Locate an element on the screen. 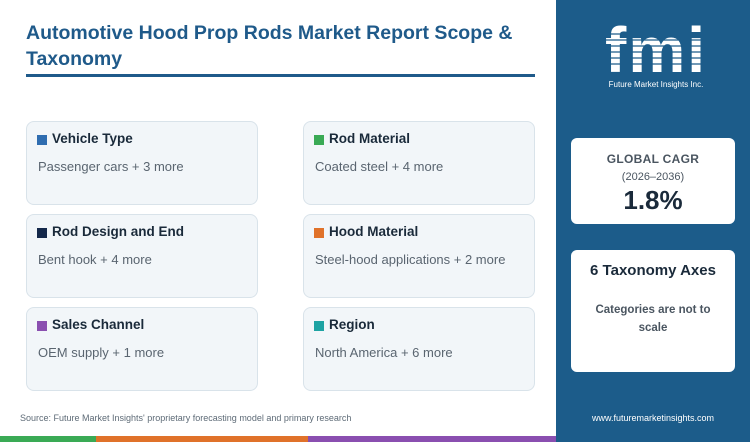  card-title: Region is located at coordinates (352, 324).